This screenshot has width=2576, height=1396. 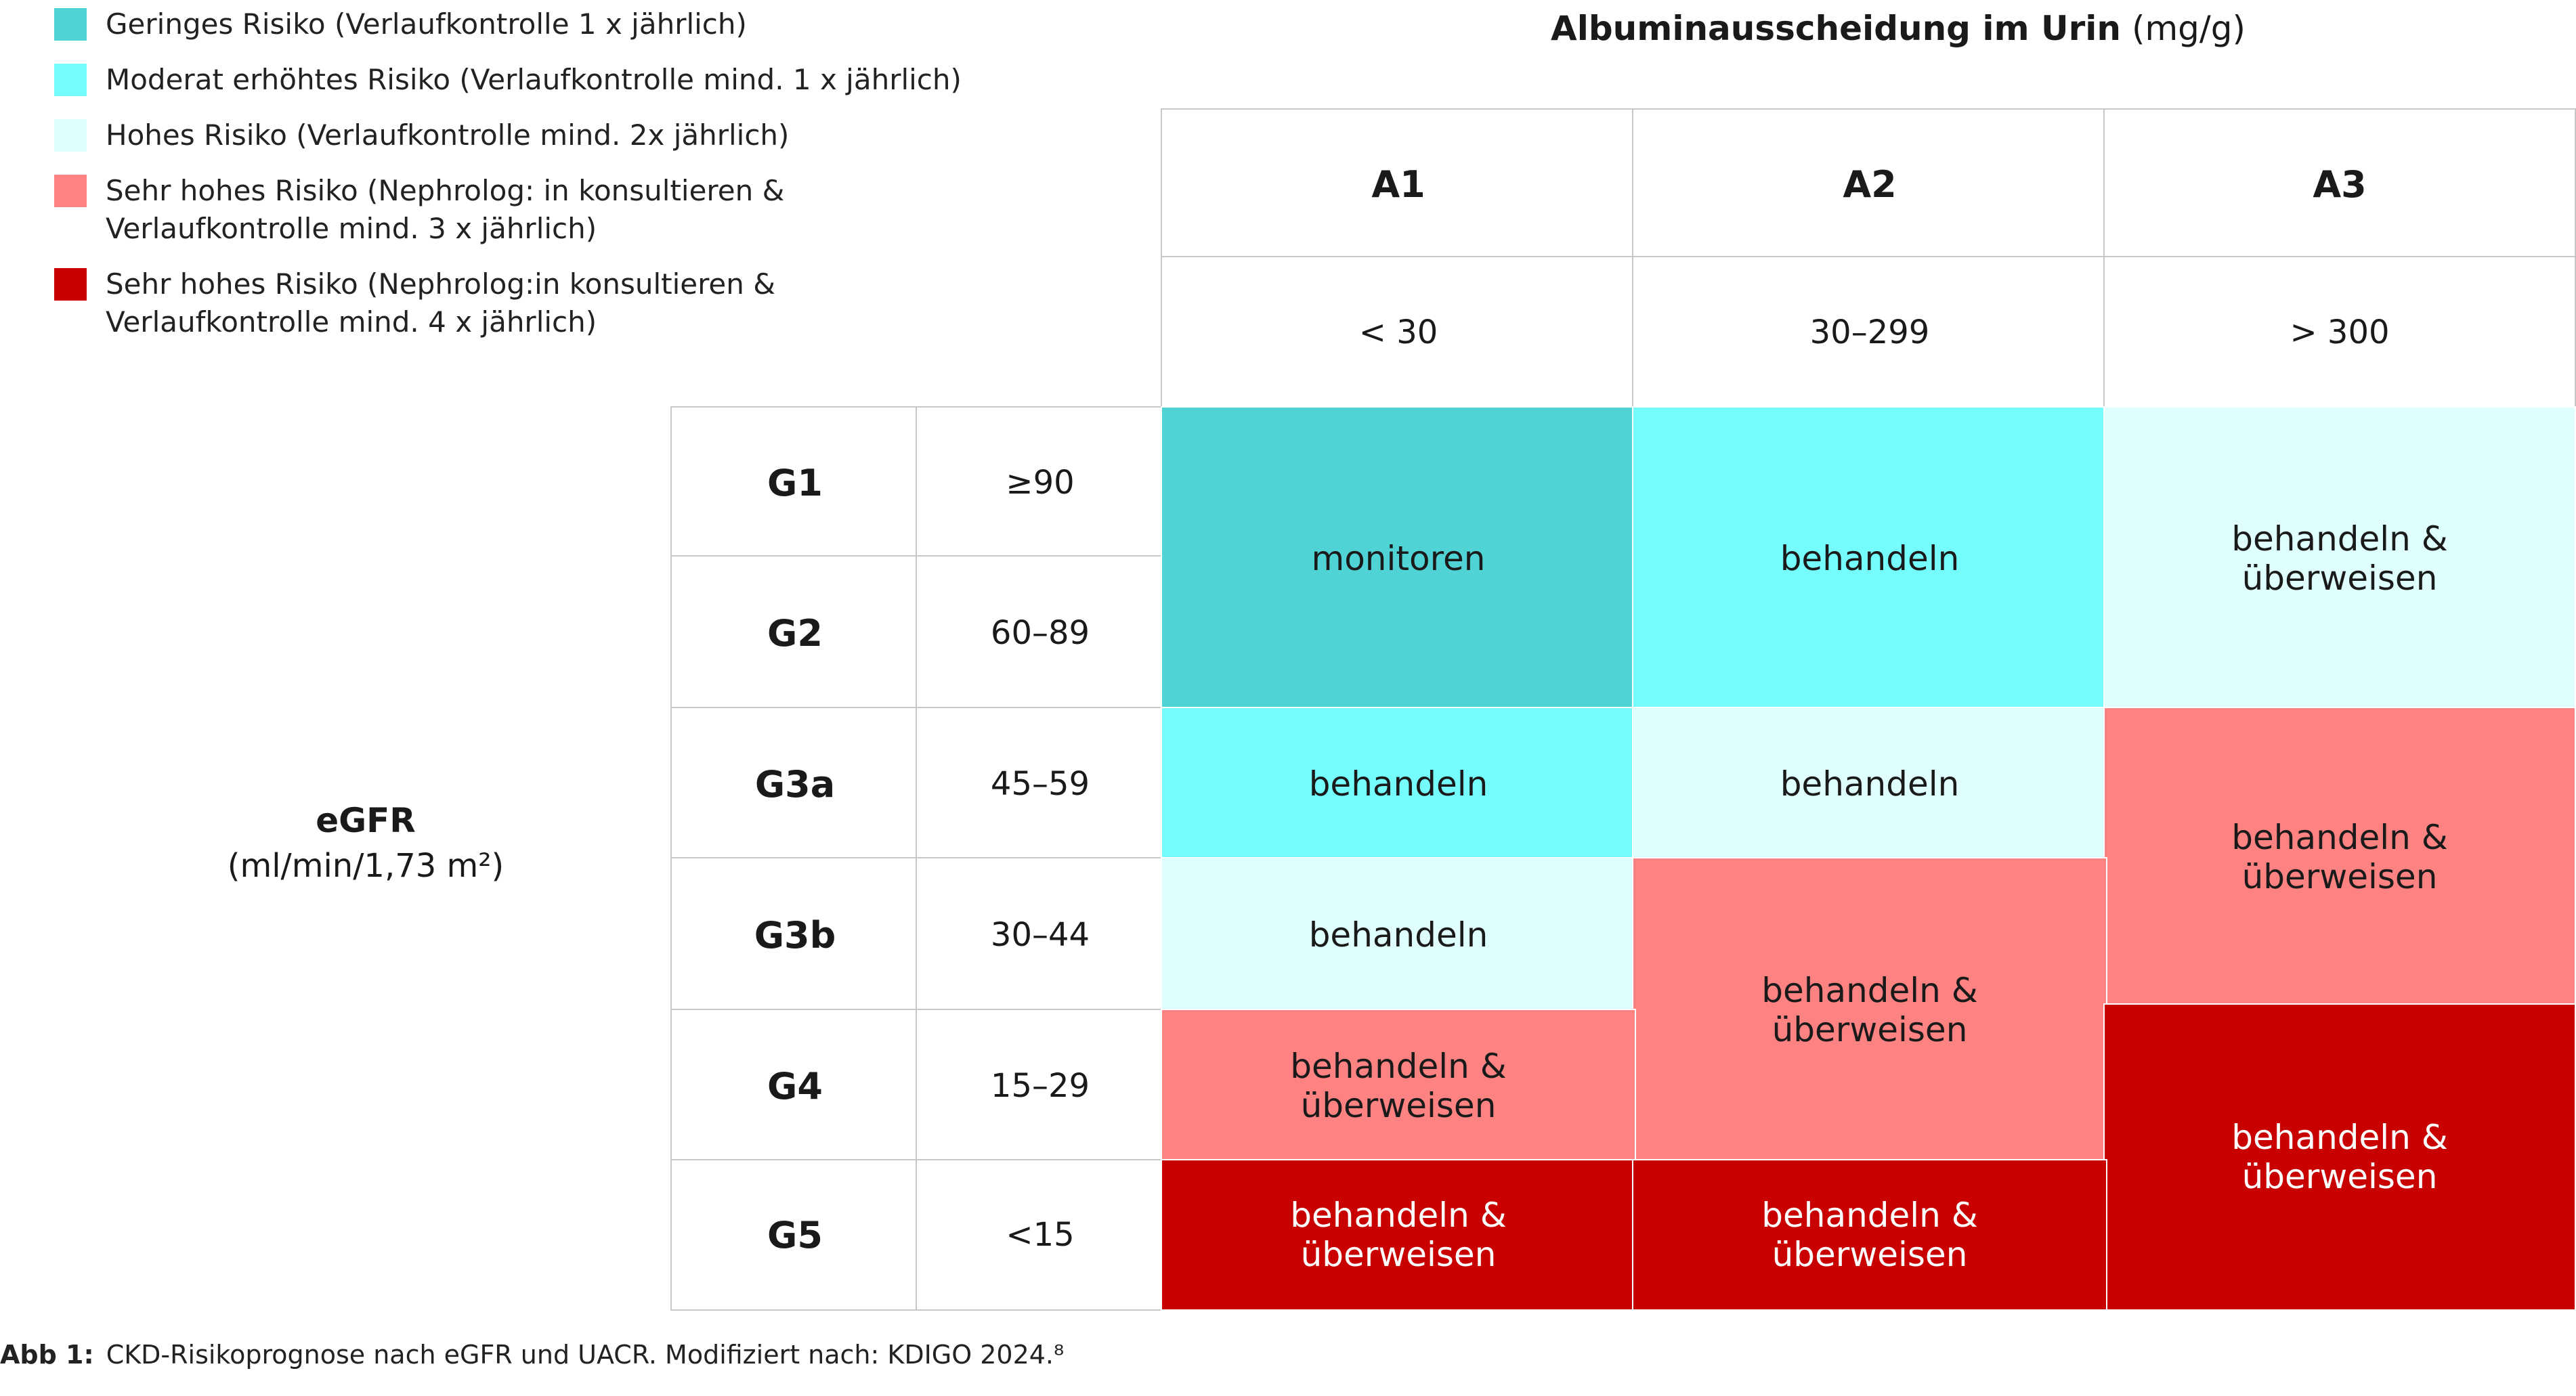 What do you see at coordinates (2339, 184) in the screenshot?
I see `column-header-a3: A3` at bounding box center [2339, 184].